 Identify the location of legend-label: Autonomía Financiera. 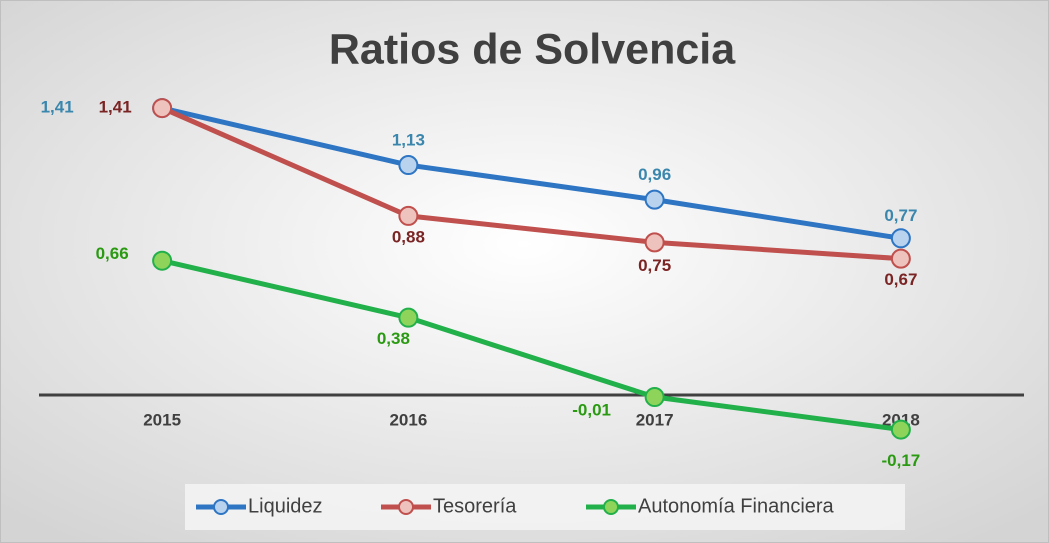
(736, 506).